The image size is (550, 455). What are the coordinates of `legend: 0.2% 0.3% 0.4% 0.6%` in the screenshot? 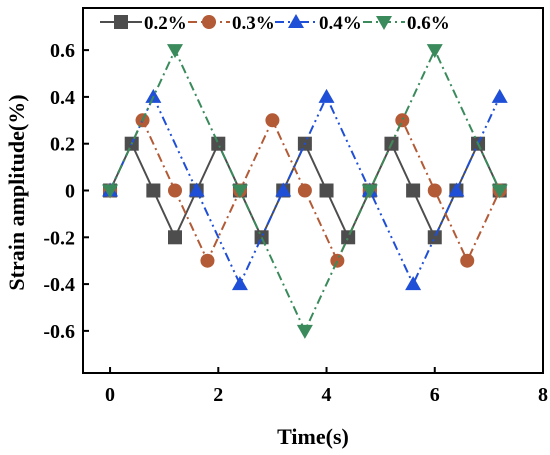 It's located at (275, 23).